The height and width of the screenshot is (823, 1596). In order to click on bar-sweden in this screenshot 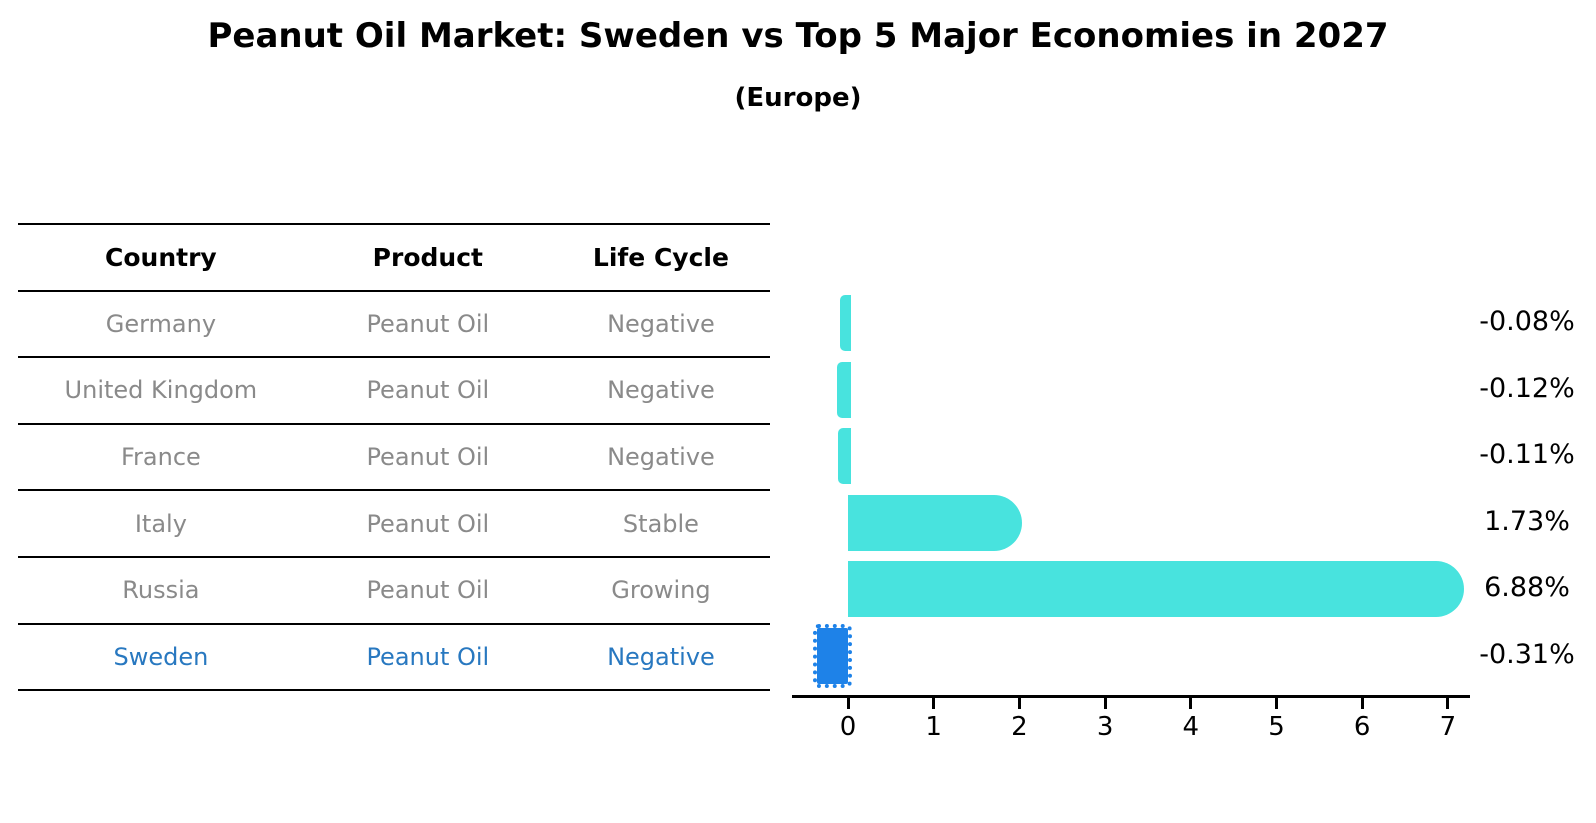, I will do `click(832, 655)`.